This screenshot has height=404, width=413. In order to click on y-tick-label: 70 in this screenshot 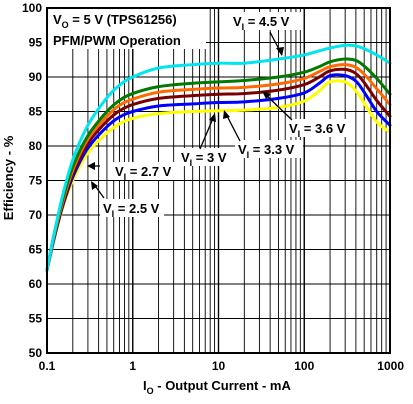, I will do `click(36, 215)`.